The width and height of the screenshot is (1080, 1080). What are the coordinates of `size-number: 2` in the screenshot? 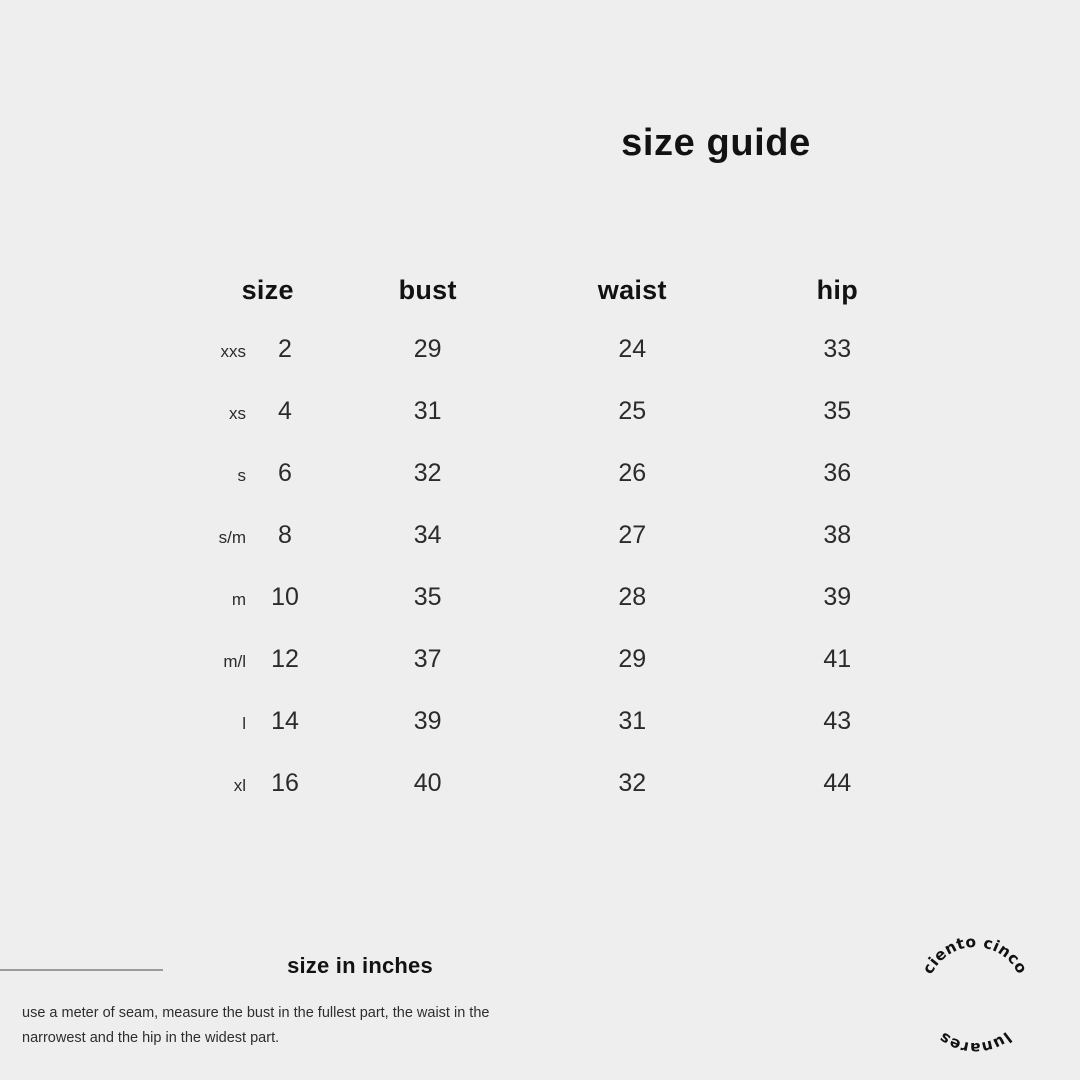 It's located at (285, 348).